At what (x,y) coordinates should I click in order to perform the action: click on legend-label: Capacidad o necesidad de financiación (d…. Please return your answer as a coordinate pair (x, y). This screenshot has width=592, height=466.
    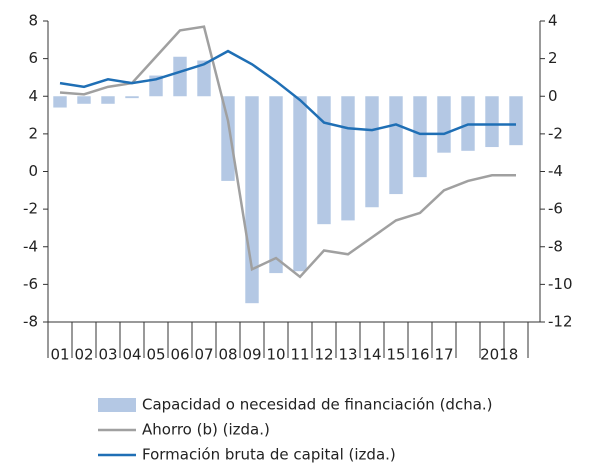
    Looking at the image, I should click on (317, 405).